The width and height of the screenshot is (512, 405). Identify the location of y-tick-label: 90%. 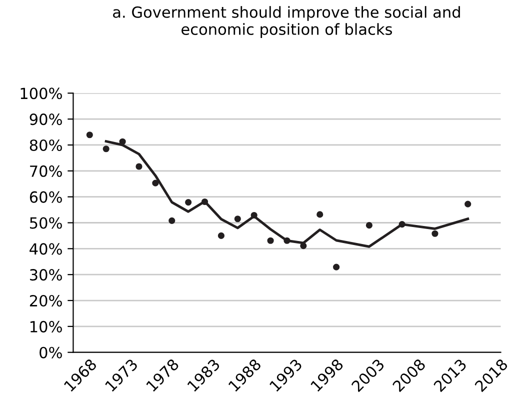
(46, 120).